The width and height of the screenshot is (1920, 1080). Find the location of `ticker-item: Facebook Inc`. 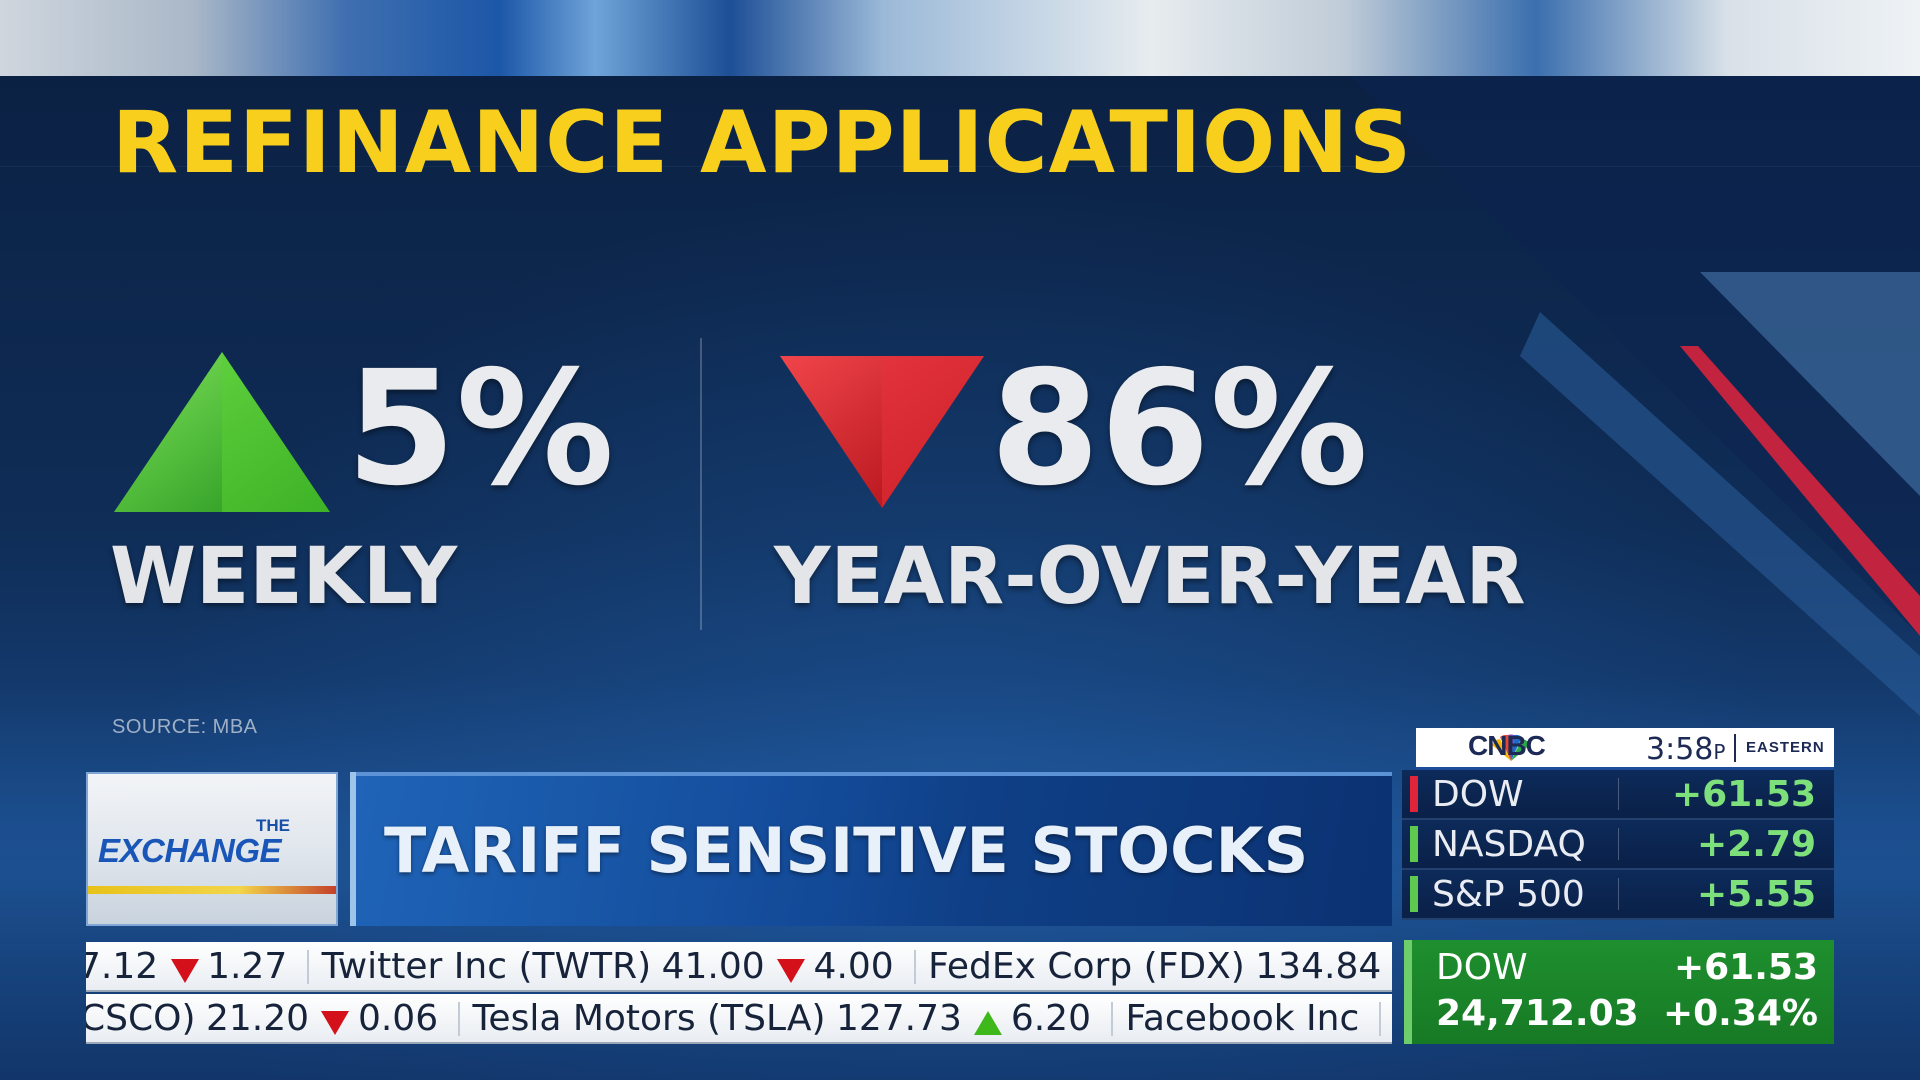

ticker-item: Facebook Inc is located at coordinates (1253, 1018).